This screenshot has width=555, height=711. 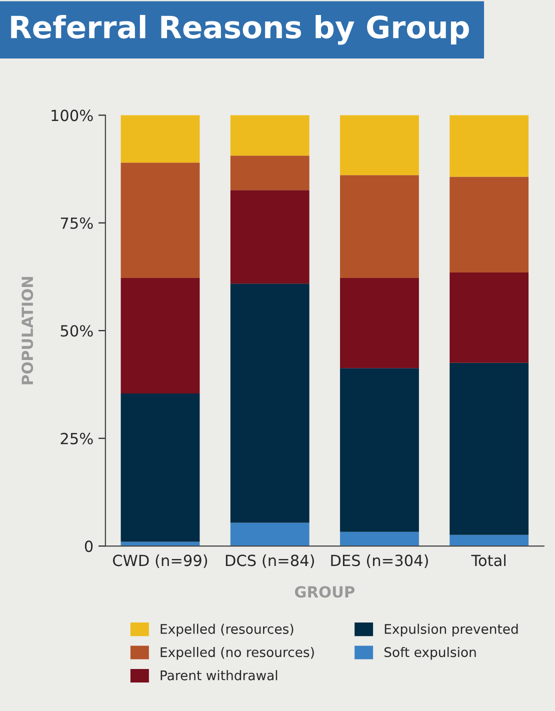 What do you see at coordinates (237, 653) in the screenshot?
I see `legend-label: Expelled (no resources)` at bounding box center [237, 653].